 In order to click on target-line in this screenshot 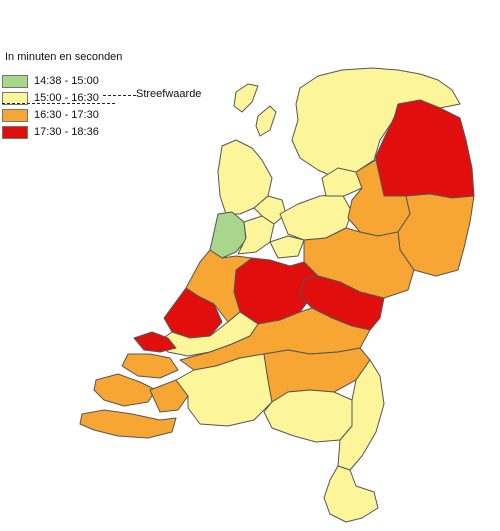, I will do `click(58, 103)`.